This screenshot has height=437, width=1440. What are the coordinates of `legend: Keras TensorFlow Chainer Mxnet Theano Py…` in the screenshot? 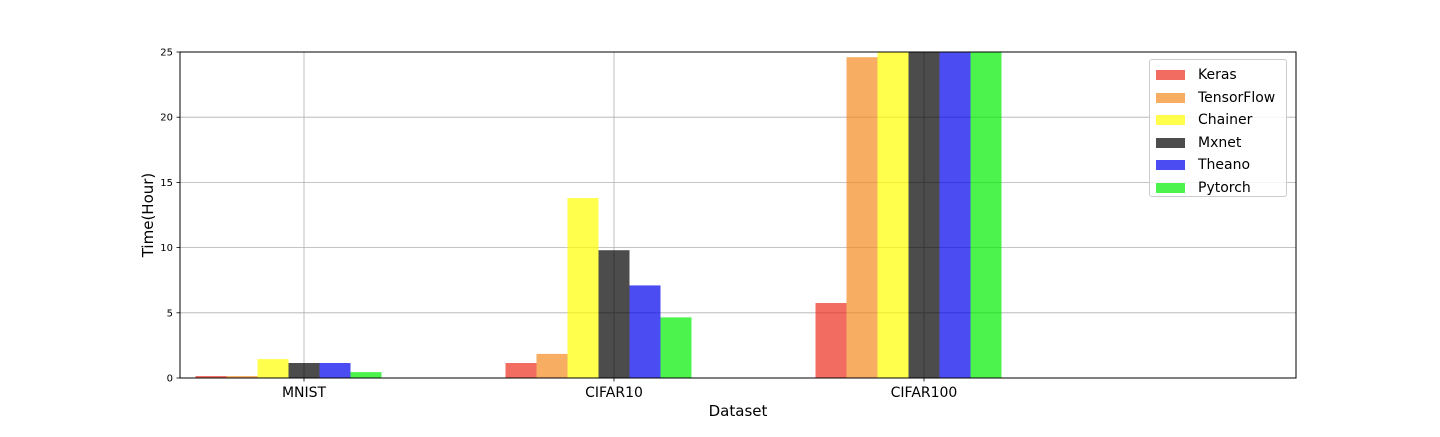 It's located at (1218, 128).